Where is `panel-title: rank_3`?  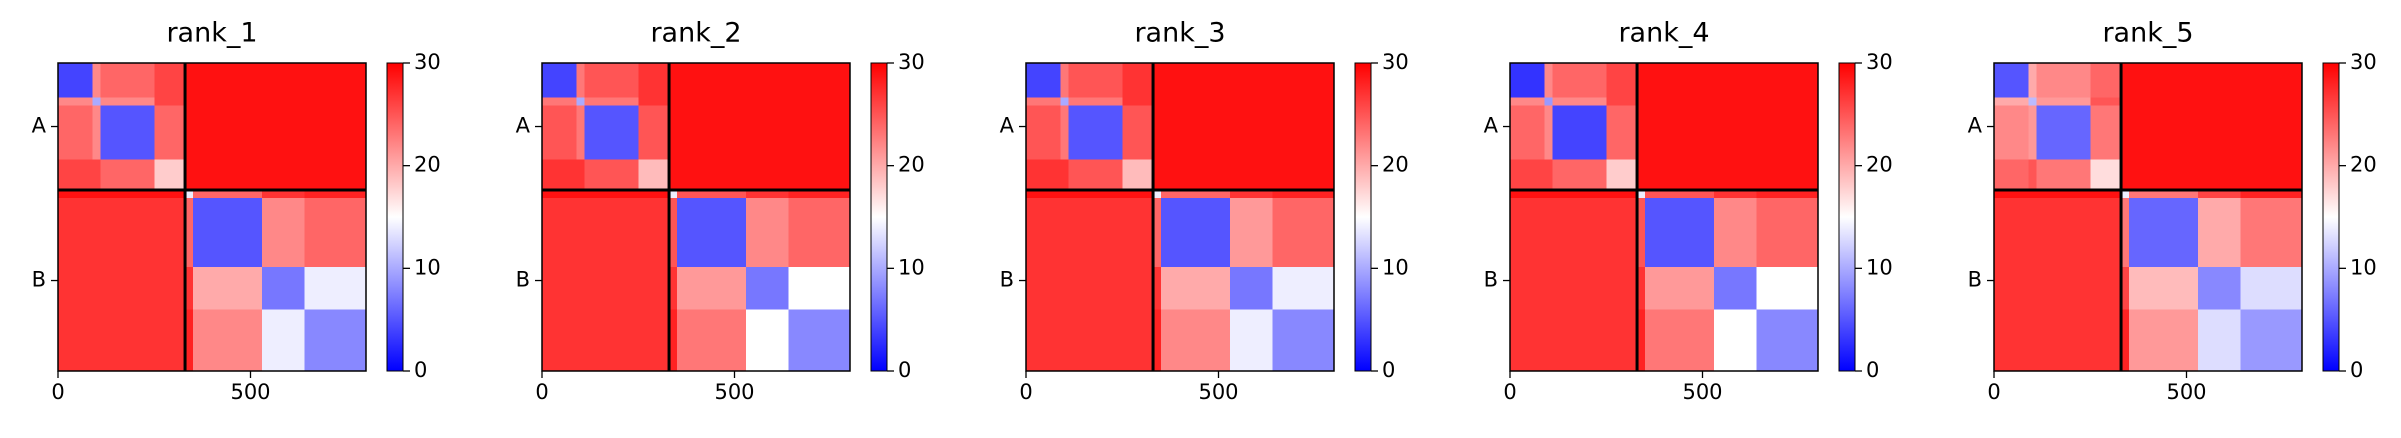 panel-title: rank_3 is located at coordinates (1179, 33).